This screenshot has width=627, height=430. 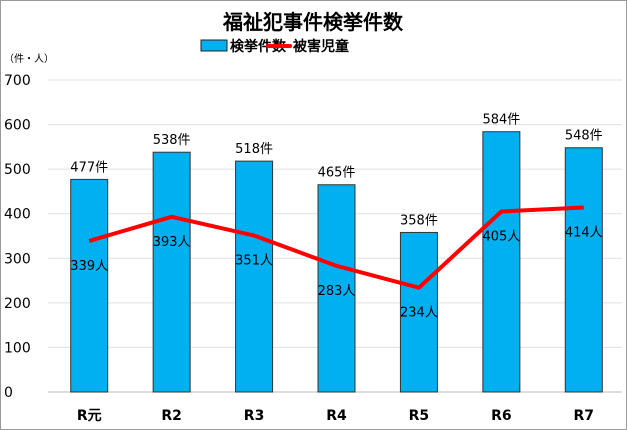 What do you see at coordinates (501, 120) in the screenshot?
I see `bar-data-label: 584件` at bounding box center [501, 120].